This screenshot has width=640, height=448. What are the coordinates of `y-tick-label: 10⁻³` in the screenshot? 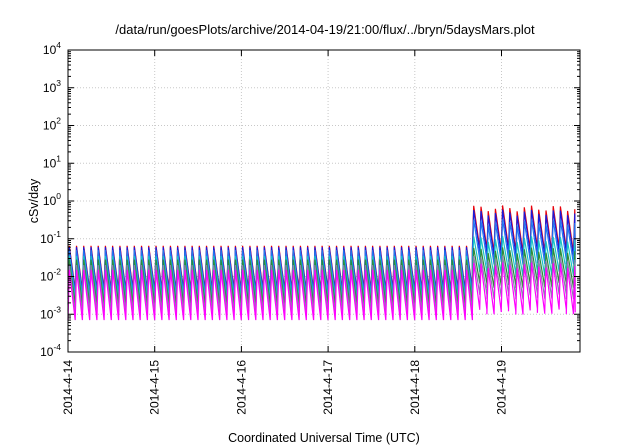 It's located at (50, 312).